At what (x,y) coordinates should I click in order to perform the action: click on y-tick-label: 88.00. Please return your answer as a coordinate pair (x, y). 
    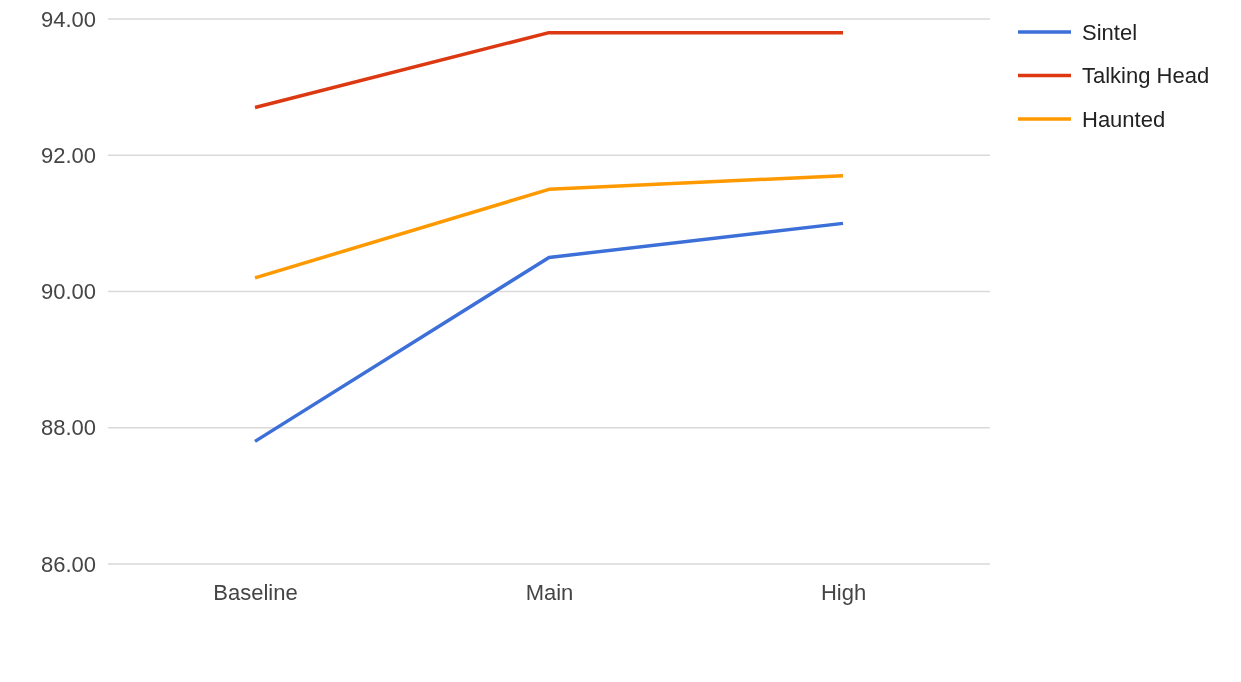
    Looking at the image, I should click on (68, 428).